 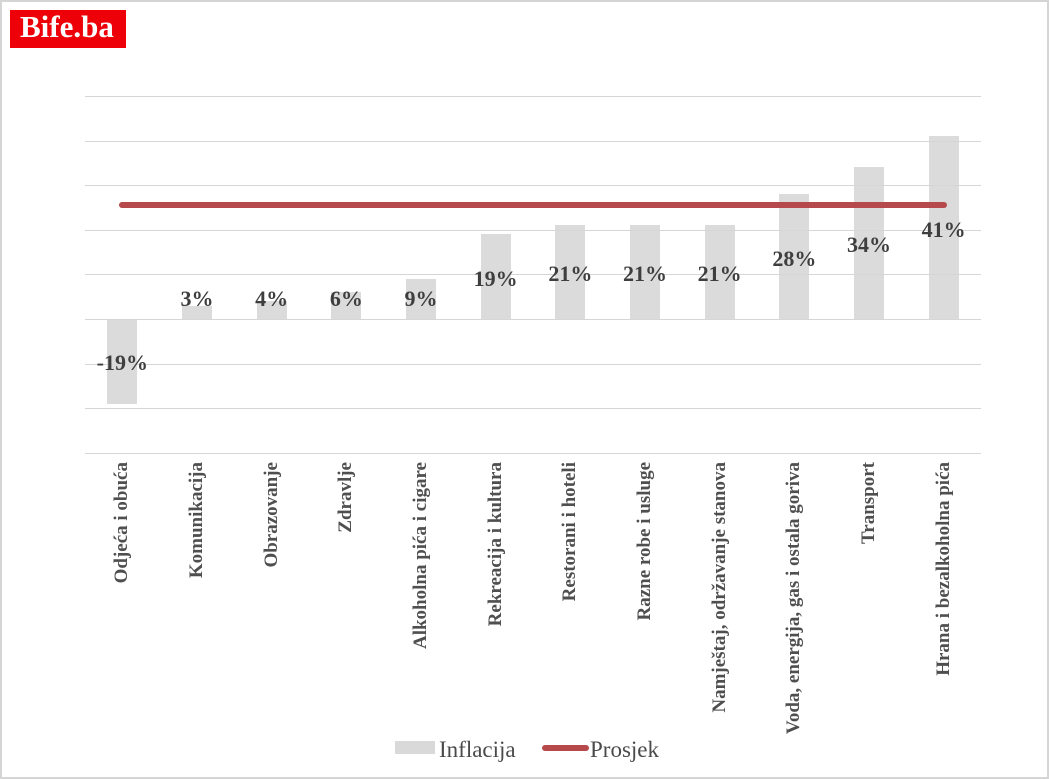 What do you see at coordinates (719, 587) in the screenshot?
I see `category-label-8: Namještaj, održavanje stanova` at bounding box center [719, 587].